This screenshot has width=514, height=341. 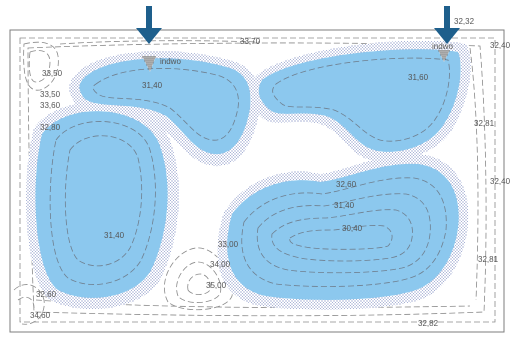 I want to click on pond-northwest, so click(x=165, y=106).